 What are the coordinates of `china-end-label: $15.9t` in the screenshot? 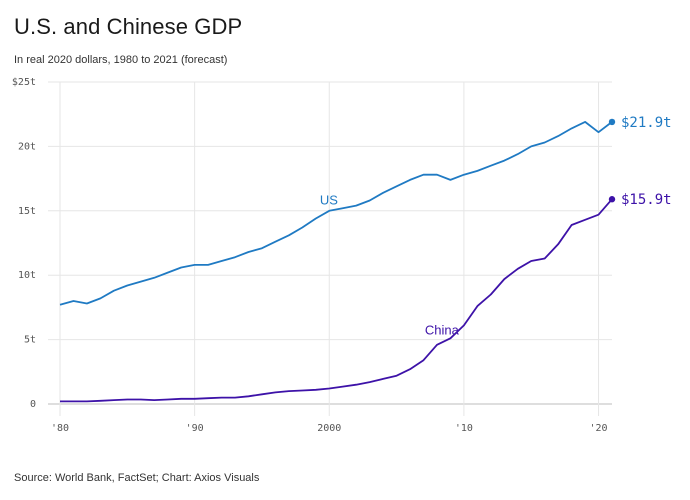 It's located at (646, 200).